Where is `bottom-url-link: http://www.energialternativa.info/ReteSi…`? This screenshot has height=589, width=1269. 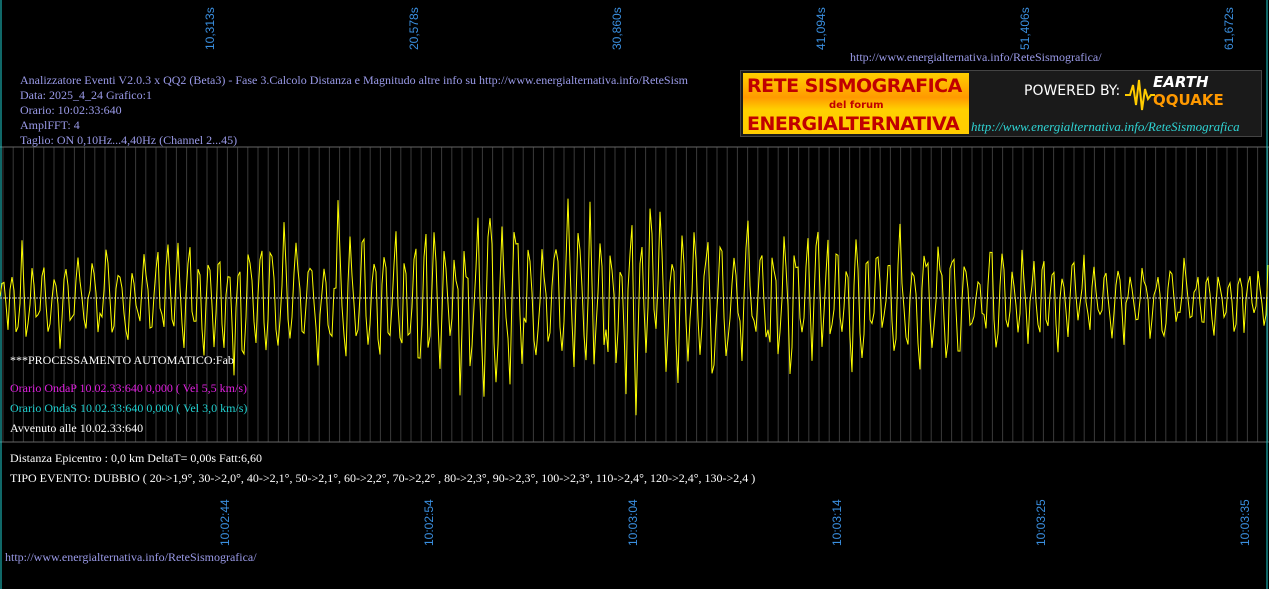
bottom-url-link: http://www.energialternativa.info/ReteSi… is located at coordinates (131, 557).